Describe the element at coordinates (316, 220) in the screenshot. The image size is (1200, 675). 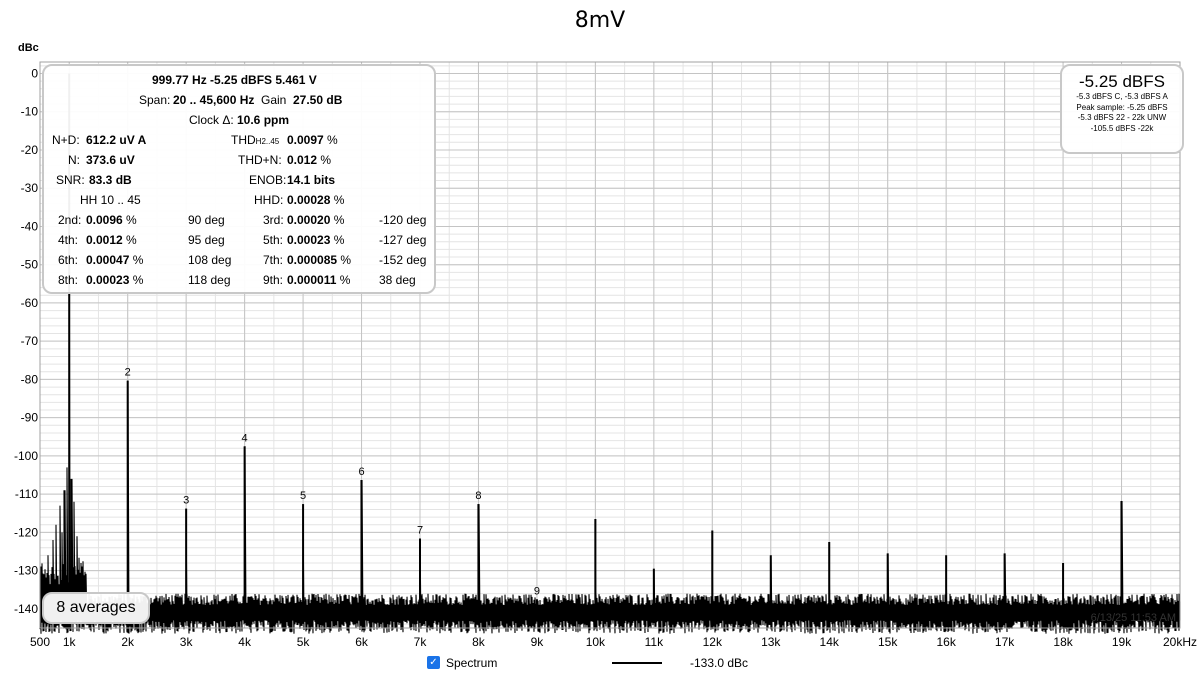
I see `harmonic-right-value: 0.00020 %` at that location.